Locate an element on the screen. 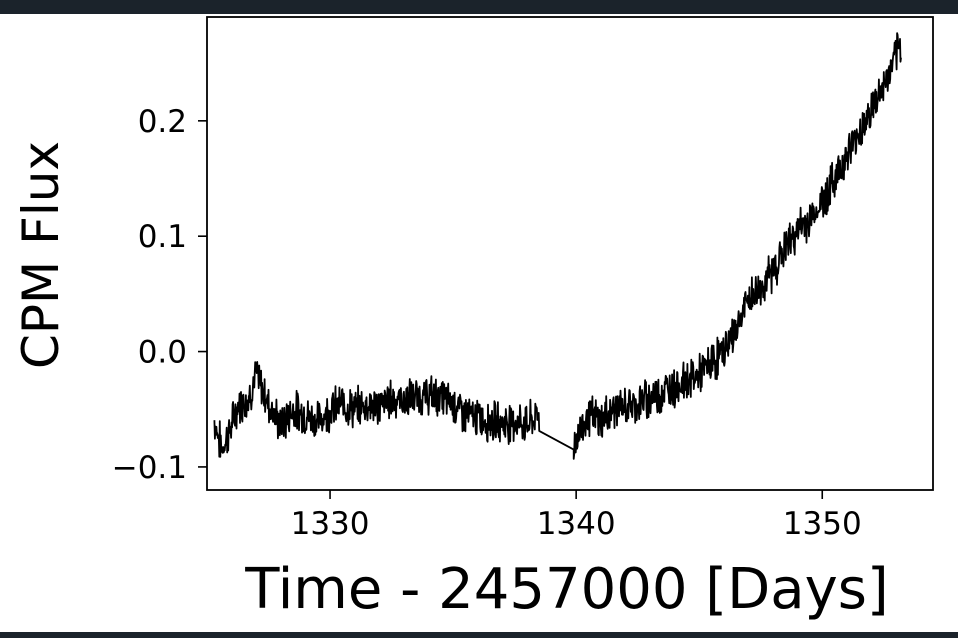 The height and width of the screenshot is (638, 958). x-tick-label: 1340 is located at coordinates (576, 524).